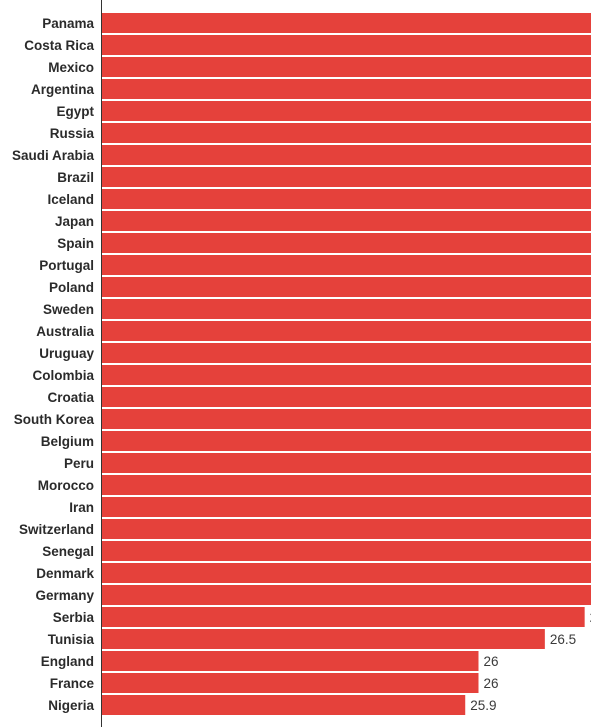 Image resolution: width=591 pixels, height=727 pixels. What do you see at coordinates (74, 221) in the screenshot?
I see `category-label: Japan` at bounding box center [74, 221].